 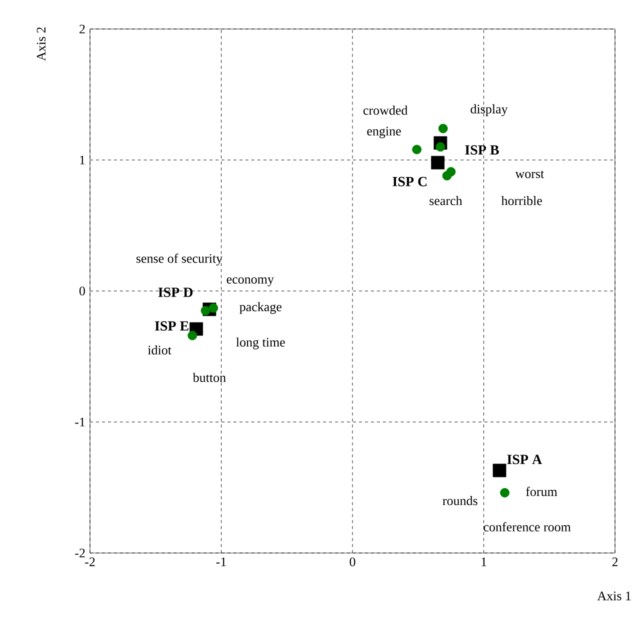 I want to click on y-tick-label: -1, so click(x=80, y=422).